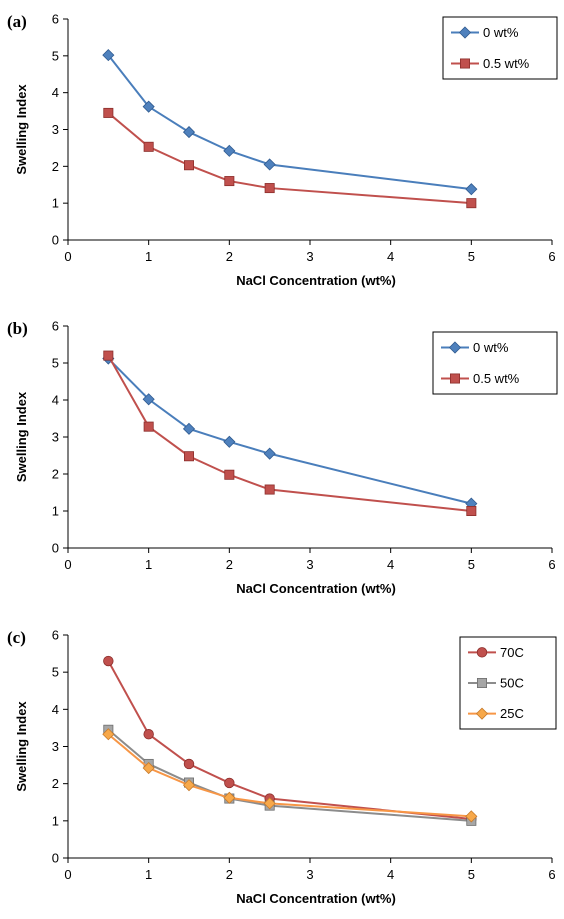 This screenshot has width=564, height=919. I want to click on legend-label: 0.5 wt%, so click(496, 378).